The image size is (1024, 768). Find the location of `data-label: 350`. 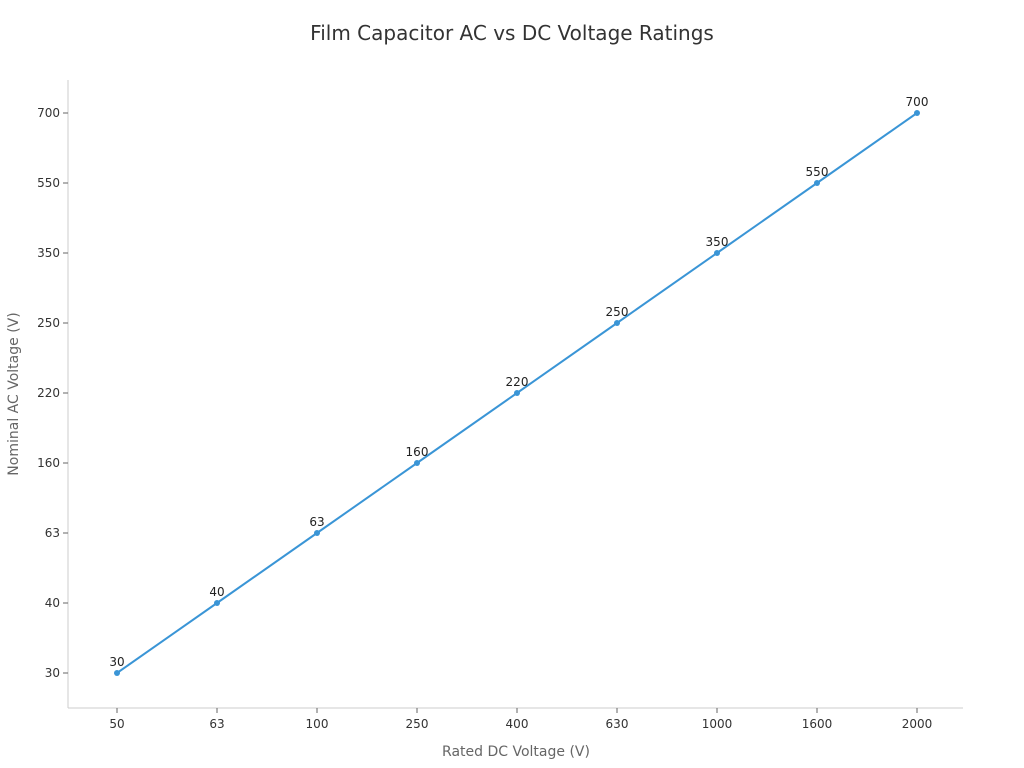

data-label: 350 is located at coordinates (717, 242).